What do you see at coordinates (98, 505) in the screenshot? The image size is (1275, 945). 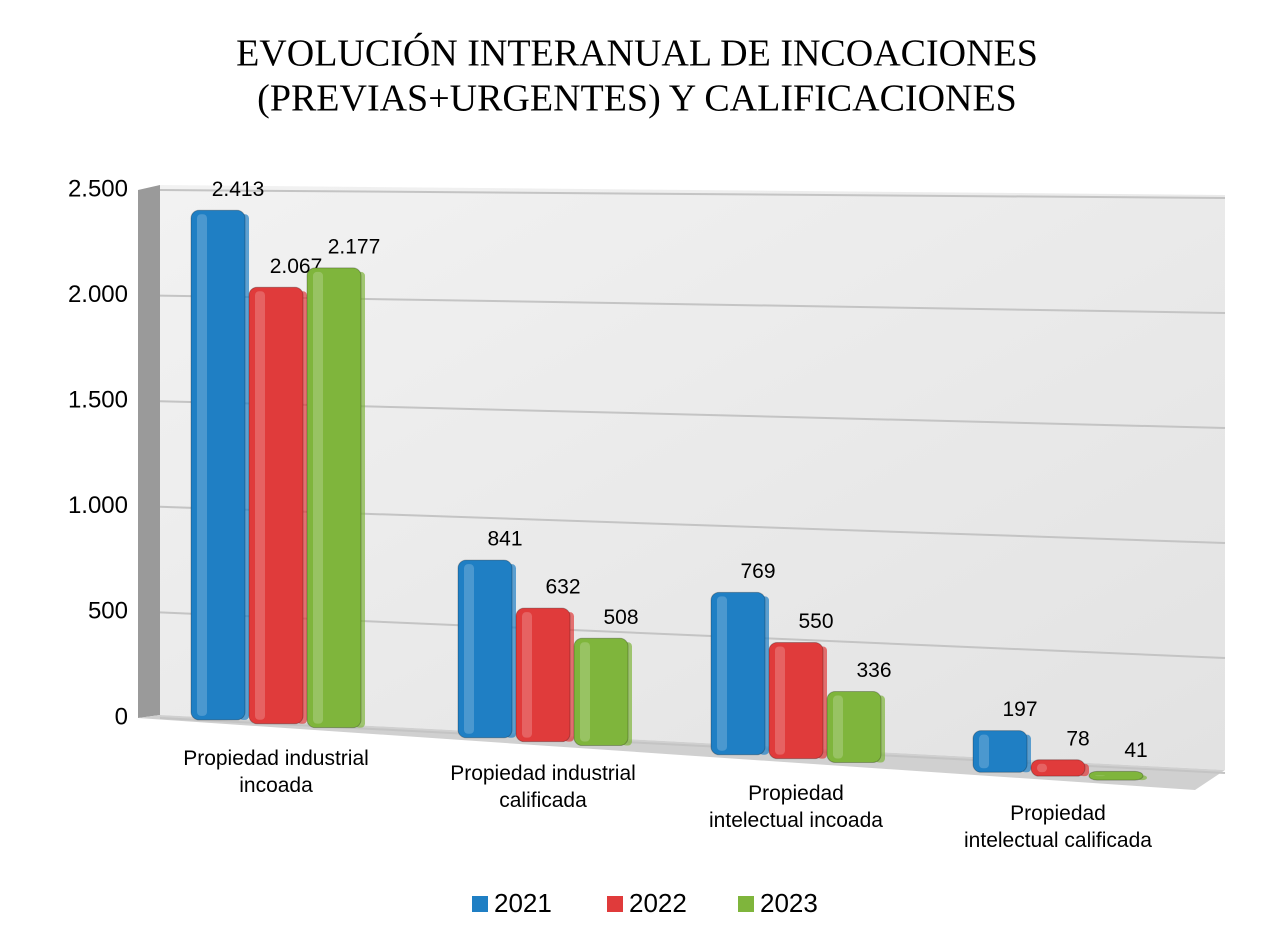 I see `y-tick-label: 1.000` at bounding box center [98, 505].